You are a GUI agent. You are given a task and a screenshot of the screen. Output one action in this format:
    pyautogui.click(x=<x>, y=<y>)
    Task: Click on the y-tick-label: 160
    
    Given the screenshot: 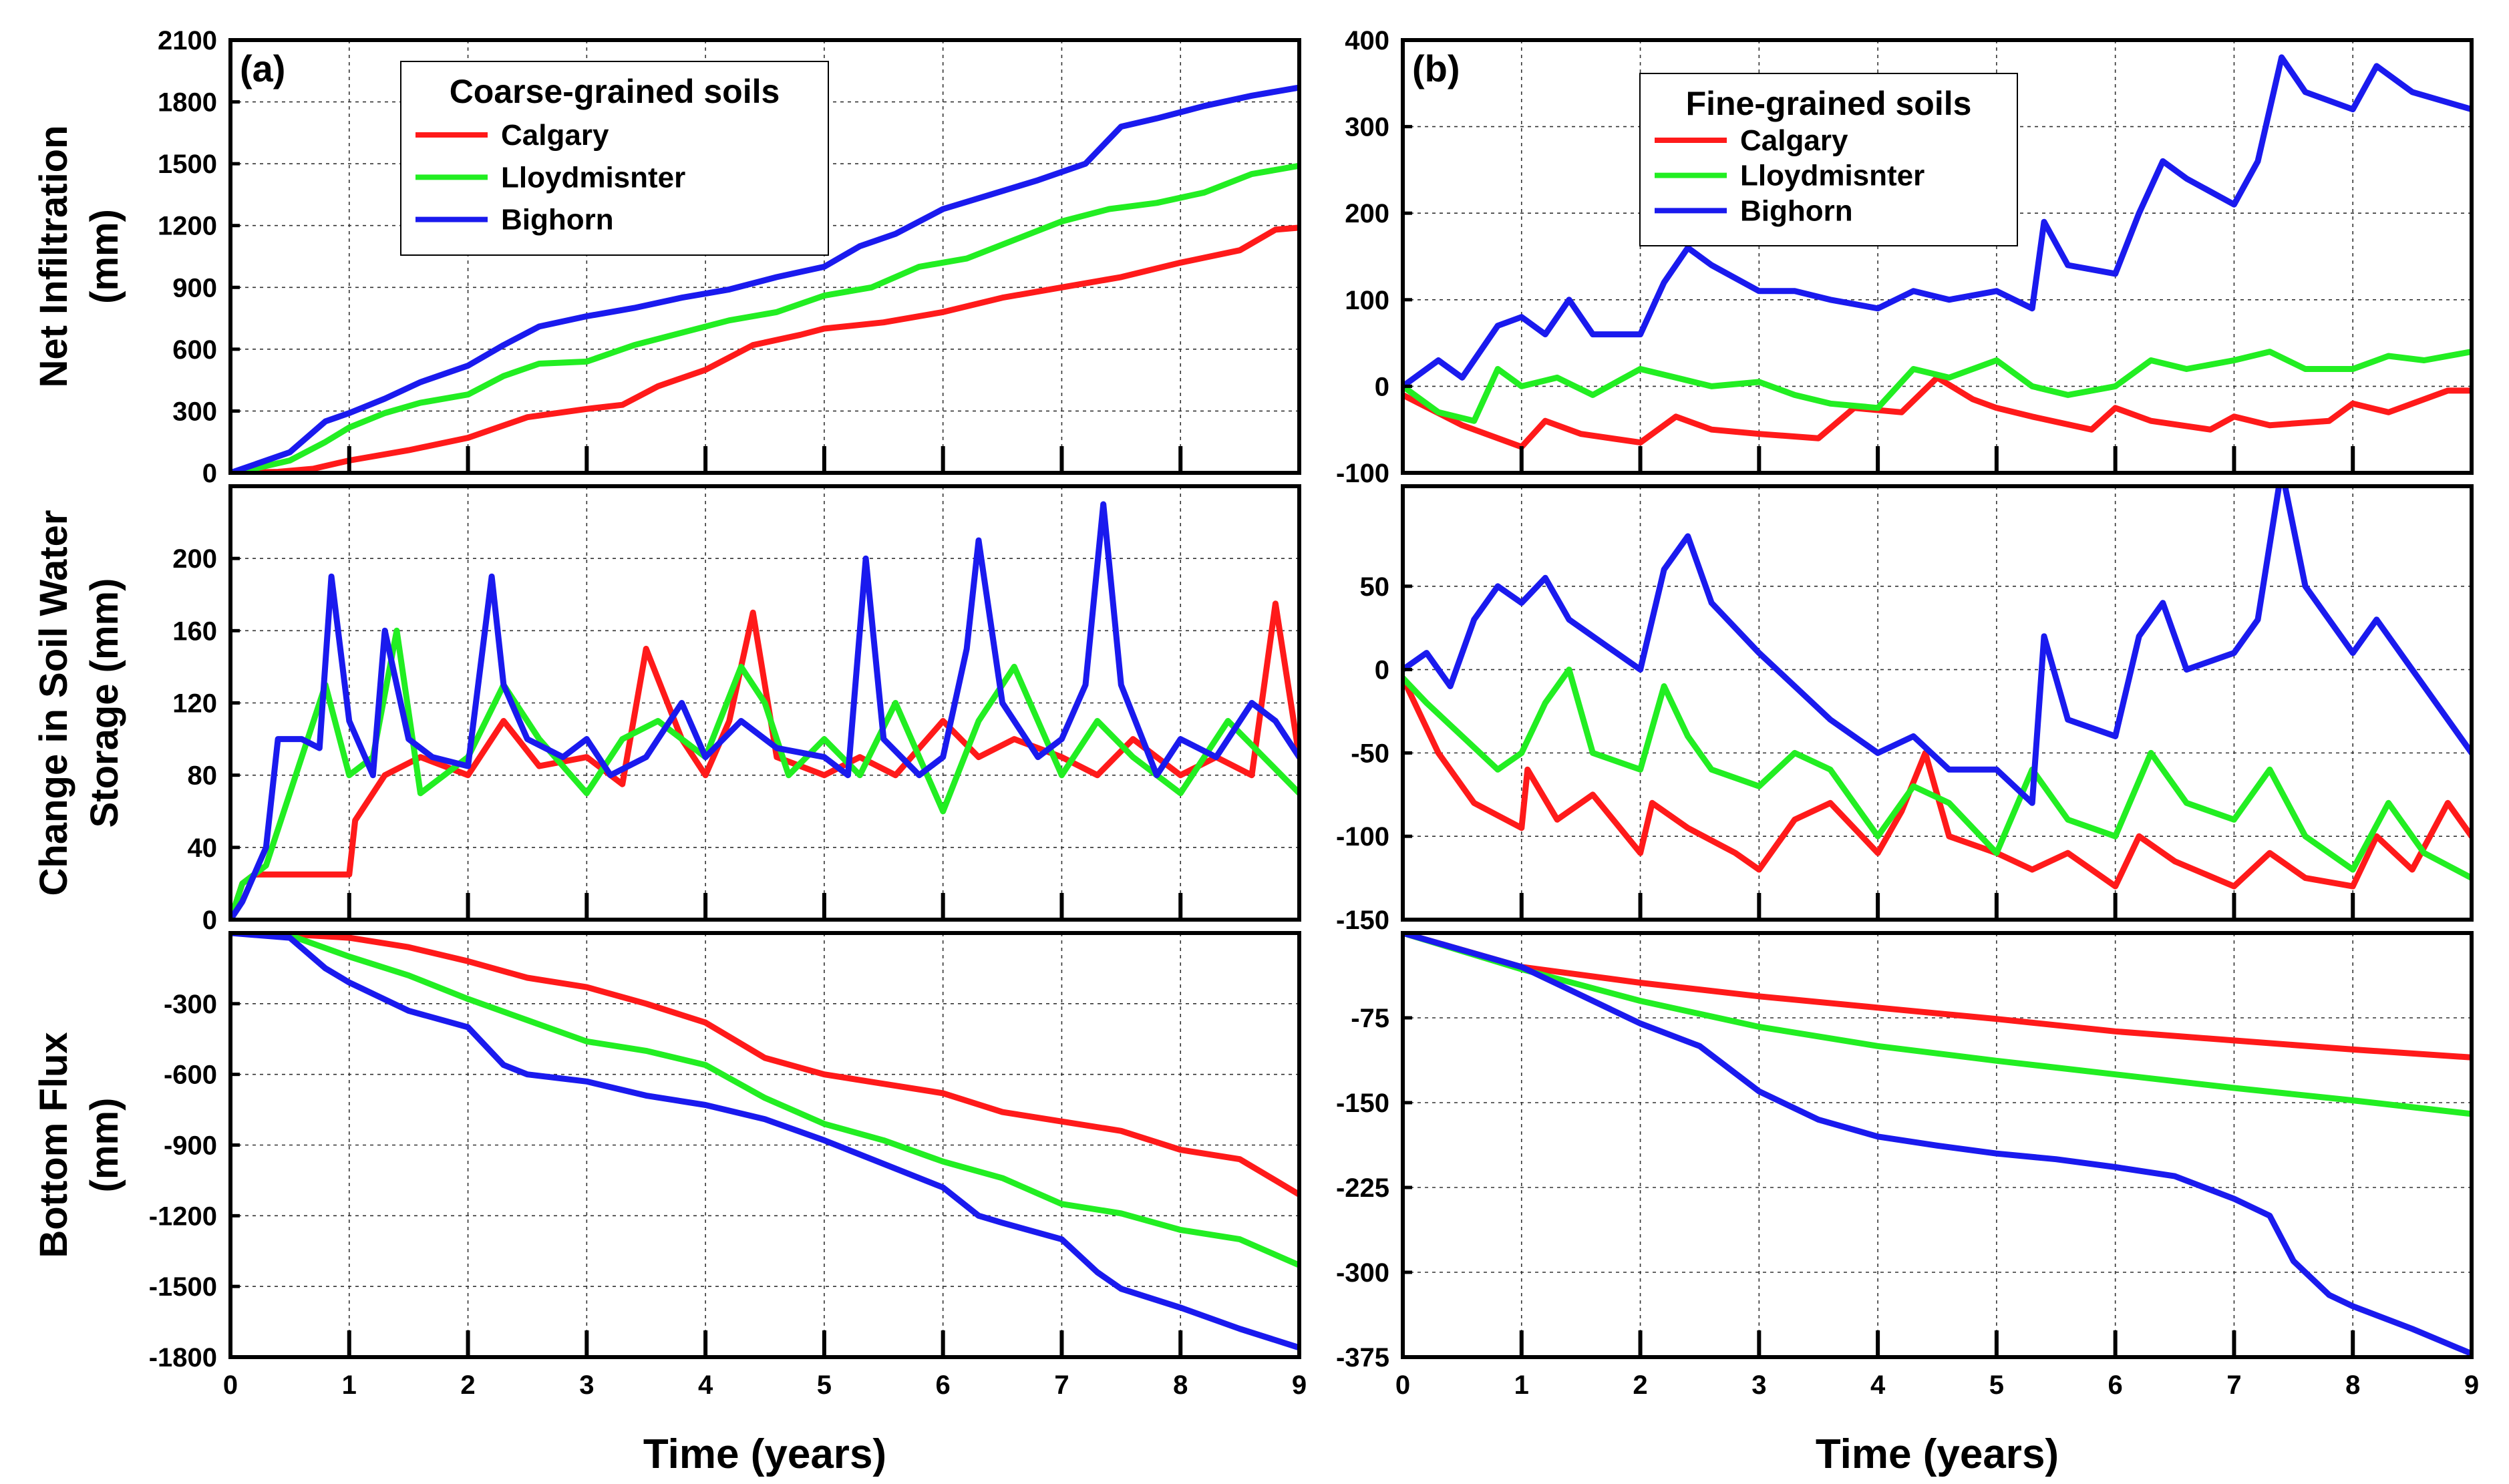 What is the action you would take?
    pyautogui.click(x=194, y=631)
    